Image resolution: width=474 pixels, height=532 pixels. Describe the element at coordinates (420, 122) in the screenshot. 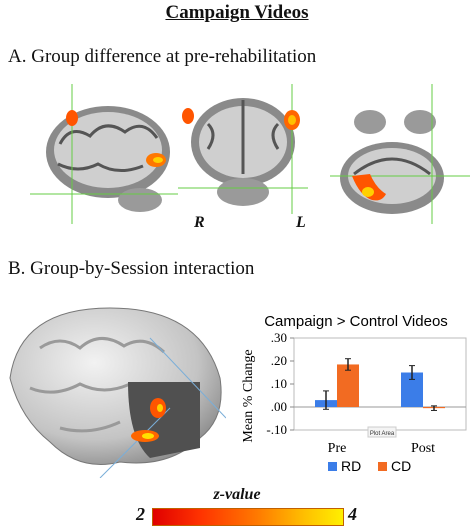

I see `axial-temporal-right` at that location.